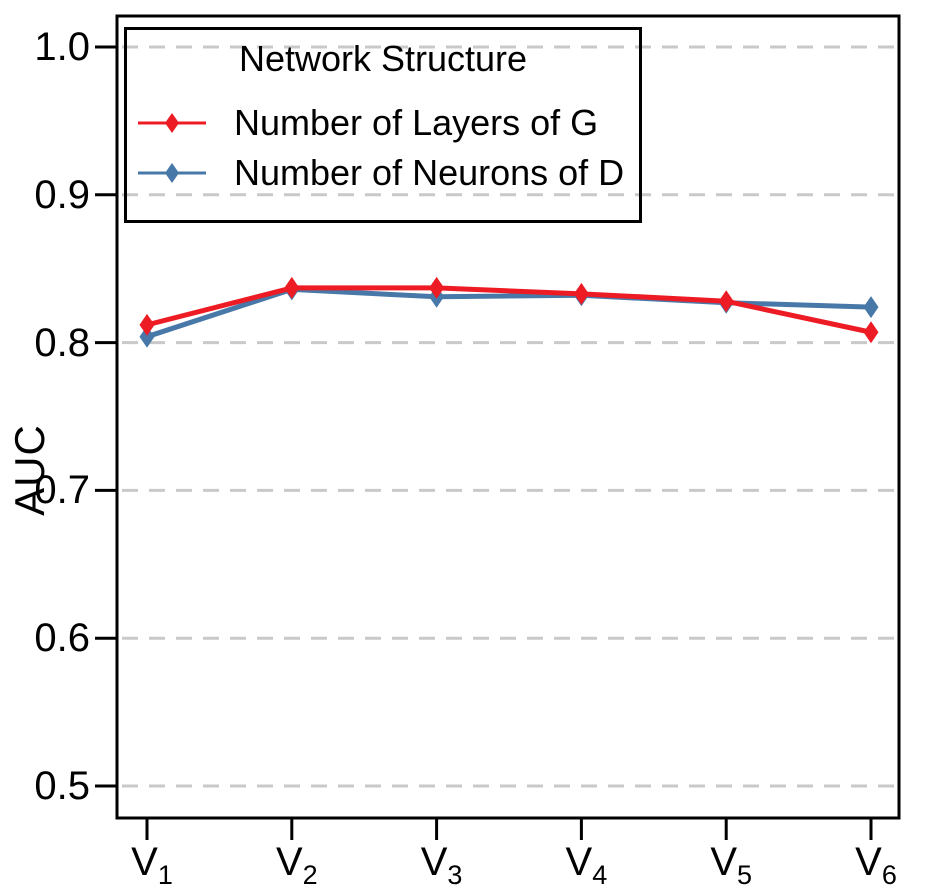  I want to click on y-tick-label: 0.6, so click(62, 638).